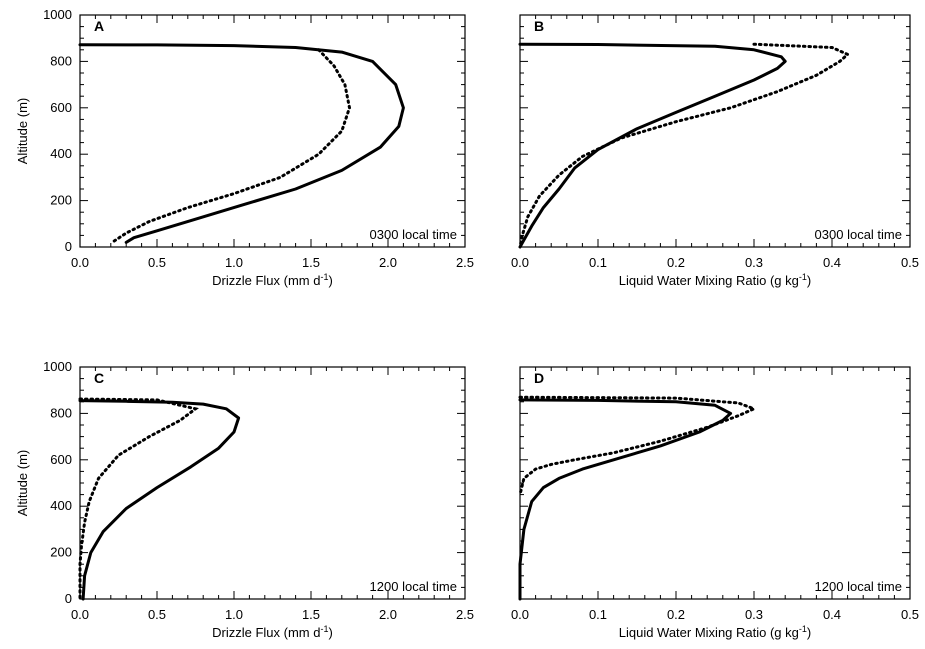 The image size is (925, 649). I want to click on panel-a-xtick-label: 1.0, so click(234, 262).